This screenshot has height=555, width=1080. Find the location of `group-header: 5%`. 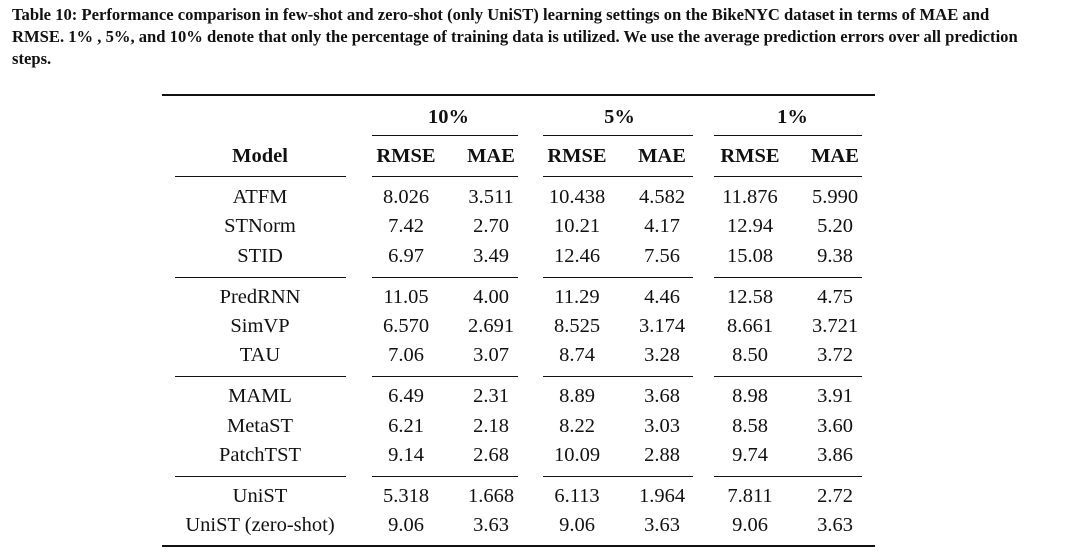

group-header: 5% is located at coordinates (619, 117).